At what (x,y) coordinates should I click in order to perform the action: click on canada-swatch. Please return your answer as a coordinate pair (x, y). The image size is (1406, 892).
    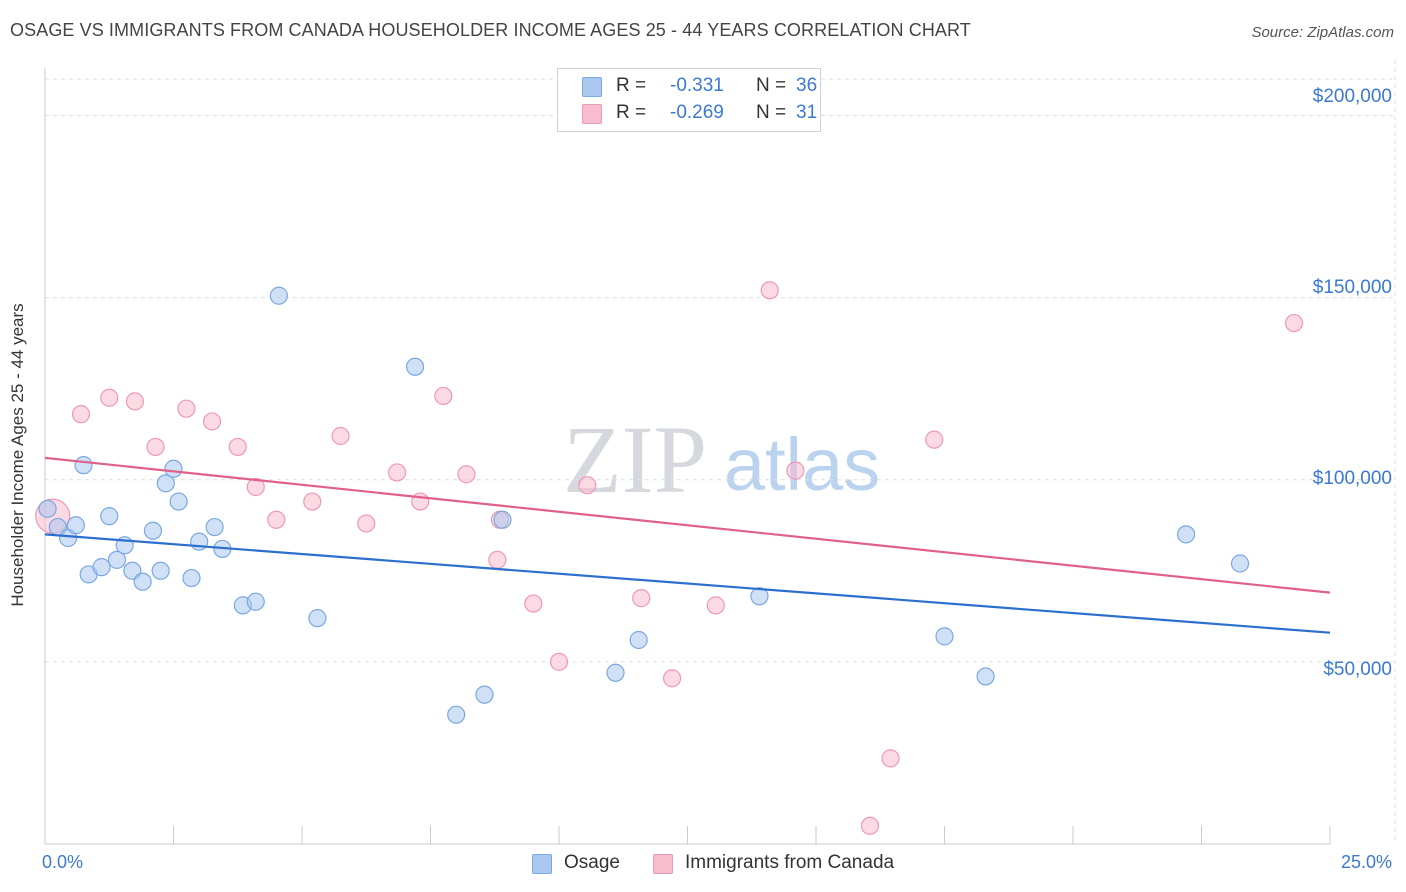
    Looking at the image, I should click on (592, 114).